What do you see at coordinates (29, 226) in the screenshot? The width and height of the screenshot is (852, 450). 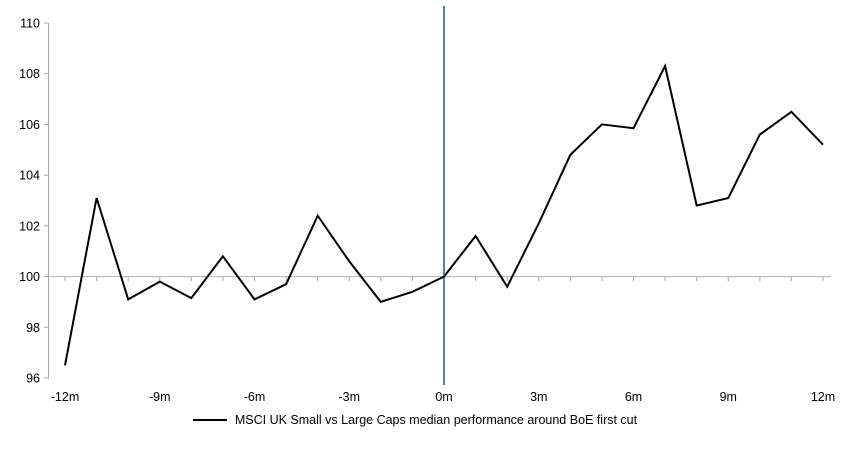 I see `y-tick-label: 102` at bounding box center [29, 226].